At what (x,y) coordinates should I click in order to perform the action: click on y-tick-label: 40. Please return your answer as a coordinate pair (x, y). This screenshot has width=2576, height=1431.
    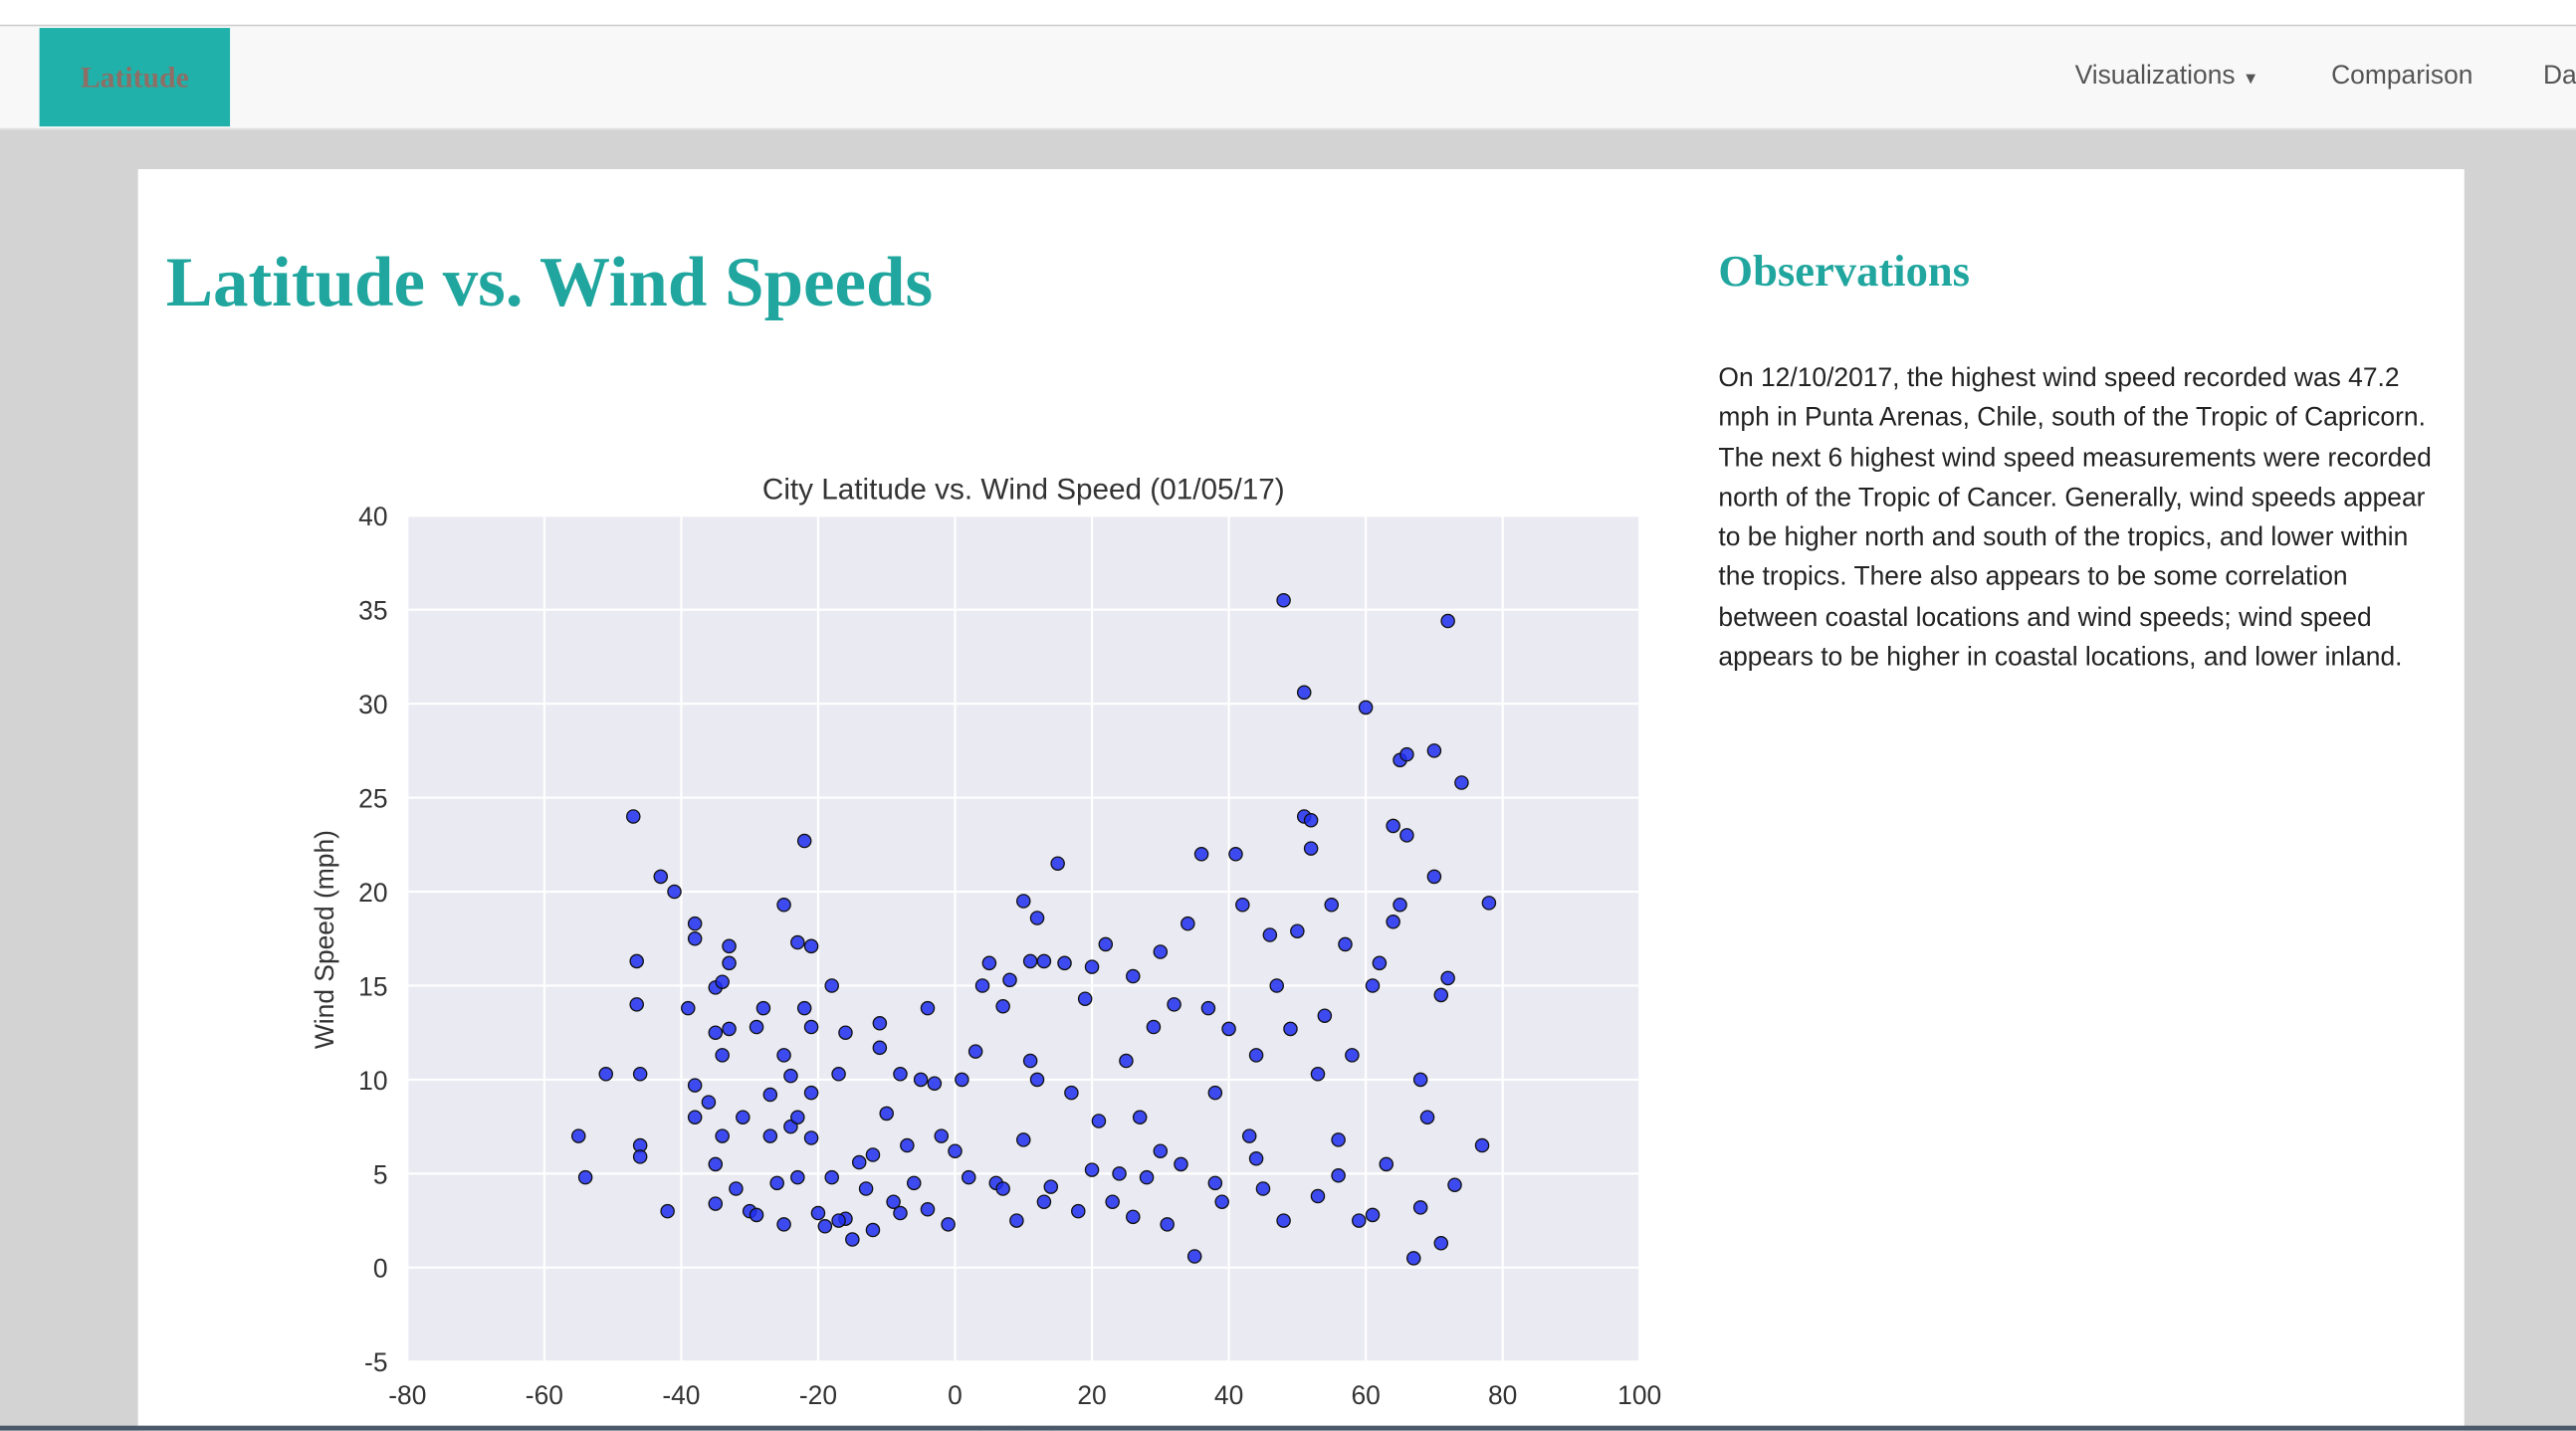
    Looking at the image, I should click on (372, 516).